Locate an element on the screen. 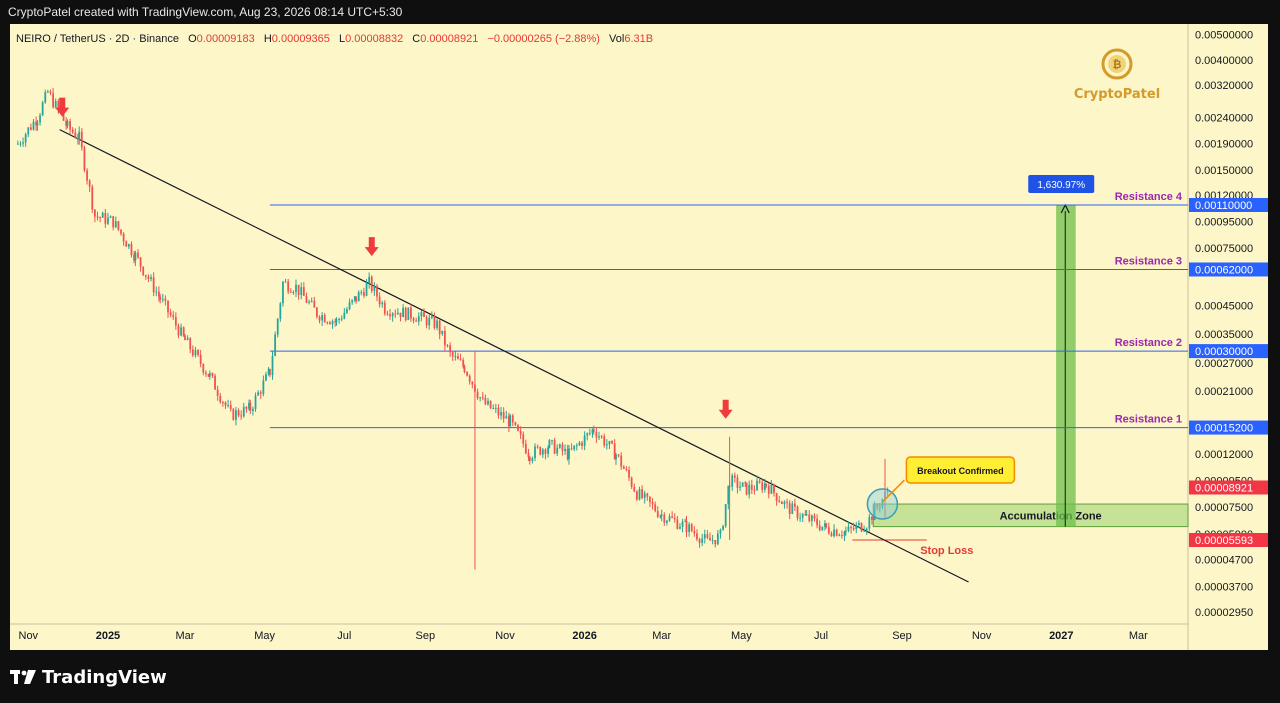 The height and width of the screenshot is (703, 1280). tradingview-footer: TradingView is located at coordinates (88, 677).